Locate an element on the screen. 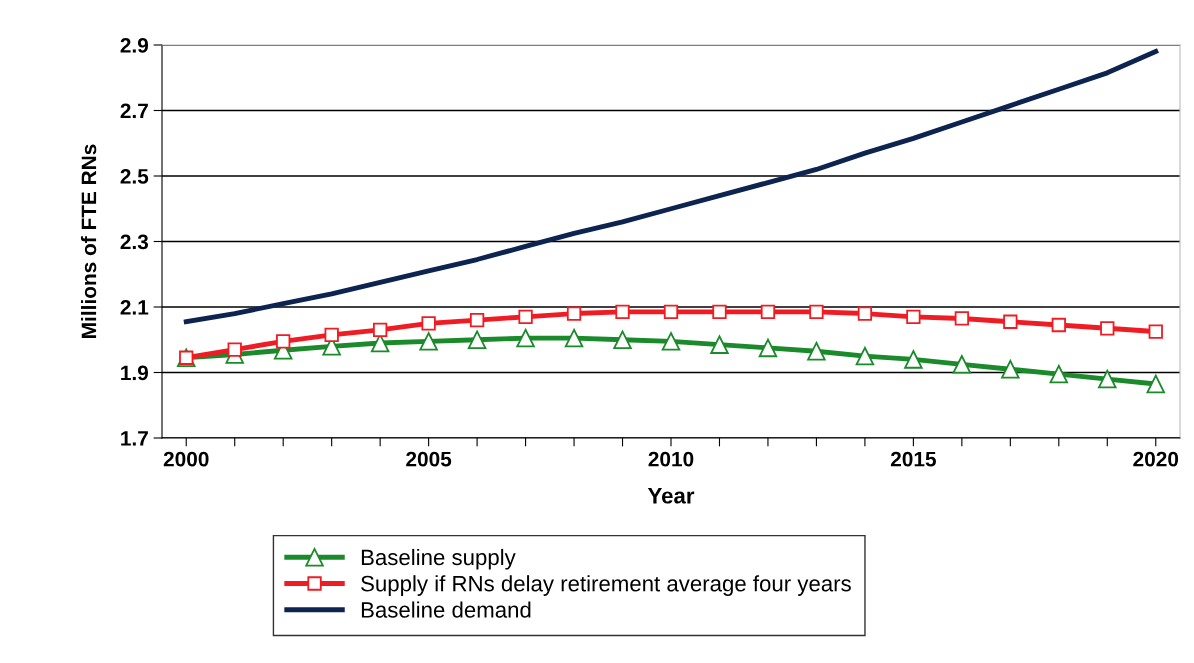 Image resolution: width=1194 pixels, height=663 pixels. y-tick-label: 2.1 is located at coordinates (134, 307).